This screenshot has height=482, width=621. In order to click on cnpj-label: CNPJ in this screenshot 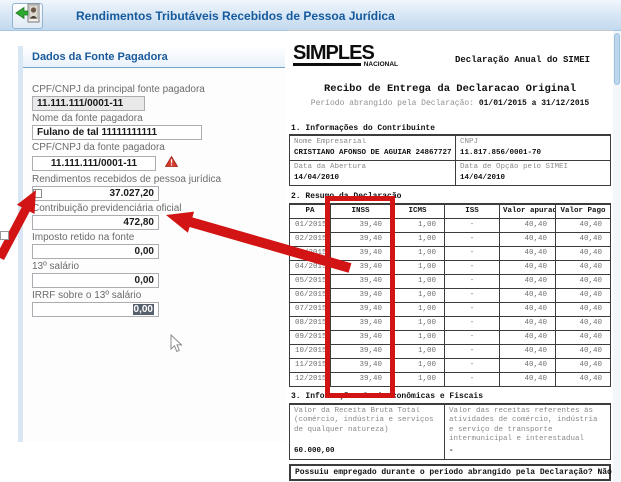, I will do `click(469, 142)`.